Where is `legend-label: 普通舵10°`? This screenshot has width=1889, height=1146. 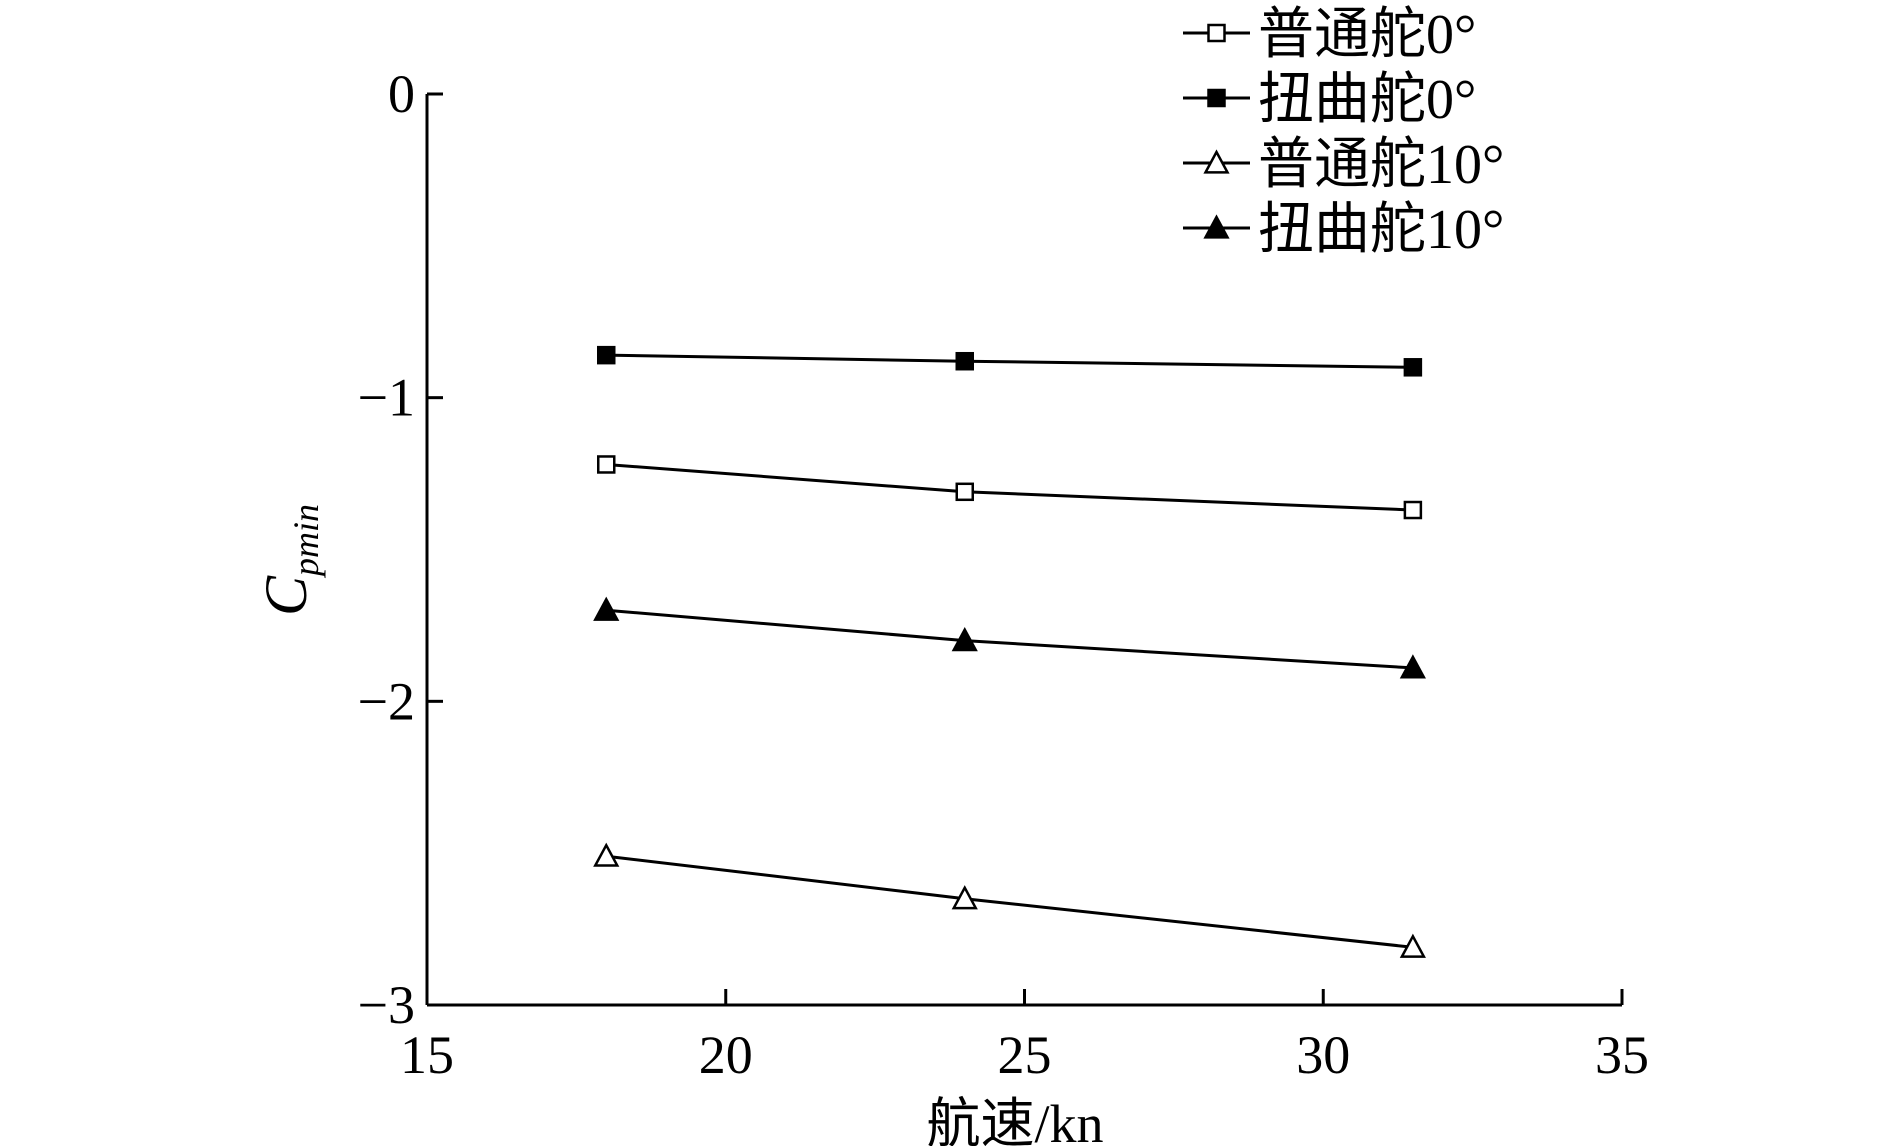
legend-label: 普通舵10° is located at coordinates (1381, 165).